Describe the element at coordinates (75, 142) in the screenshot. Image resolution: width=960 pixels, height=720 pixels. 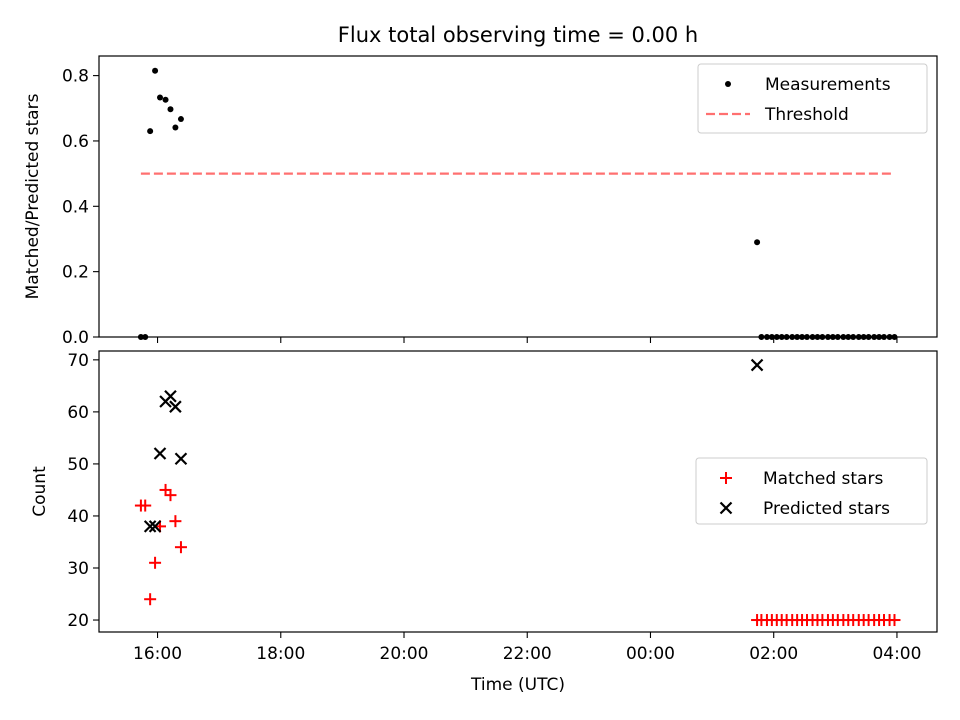
I see `ratio-panel-ytick-label: 0.6` at that location.